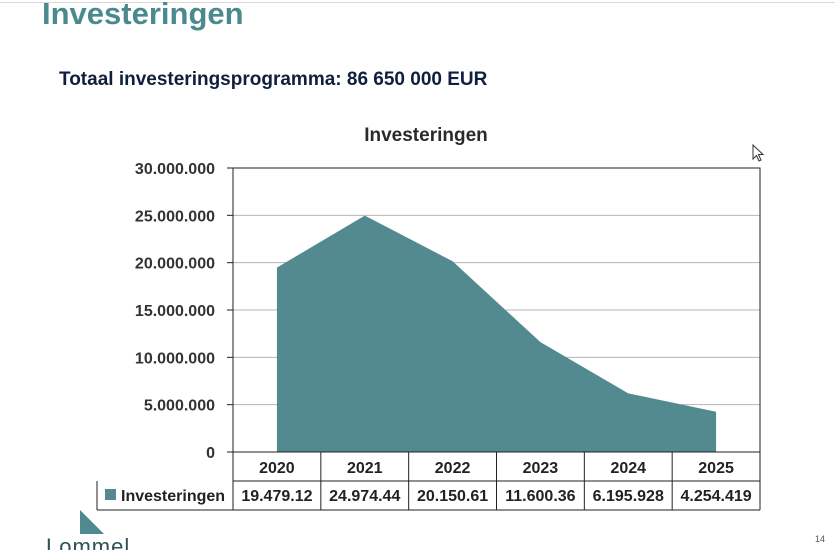 The height and width of the screenshot is (550, 835). Describe the element at coordinates (758, 153) in the screenshot. I see `mouse-cursor-icon` at that location.